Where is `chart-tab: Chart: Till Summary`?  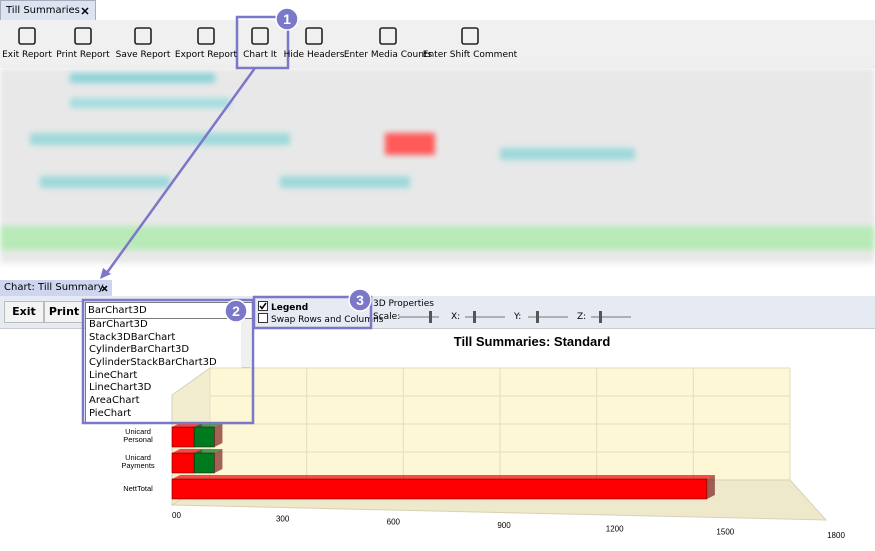 chart-tab: Chart: Till Summary is located at coordinates (56, 288).